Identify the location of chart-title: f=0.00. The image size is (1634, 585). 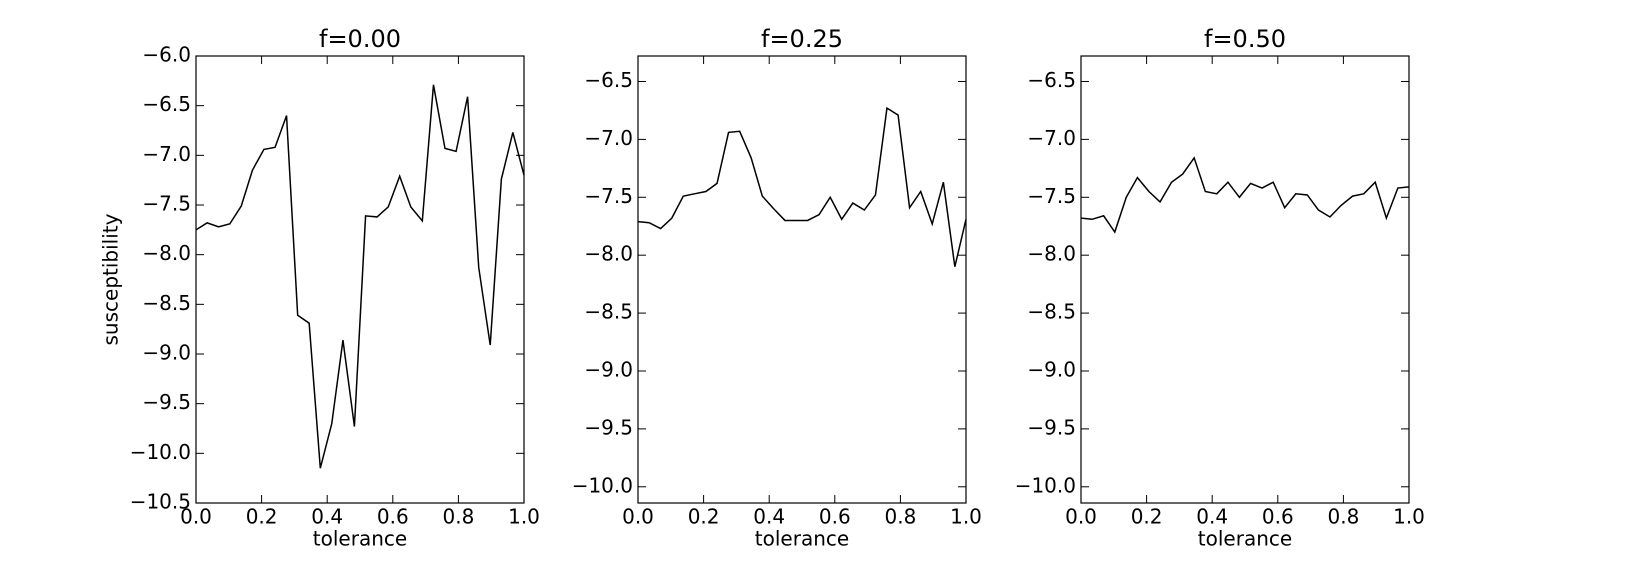
(360, 39).